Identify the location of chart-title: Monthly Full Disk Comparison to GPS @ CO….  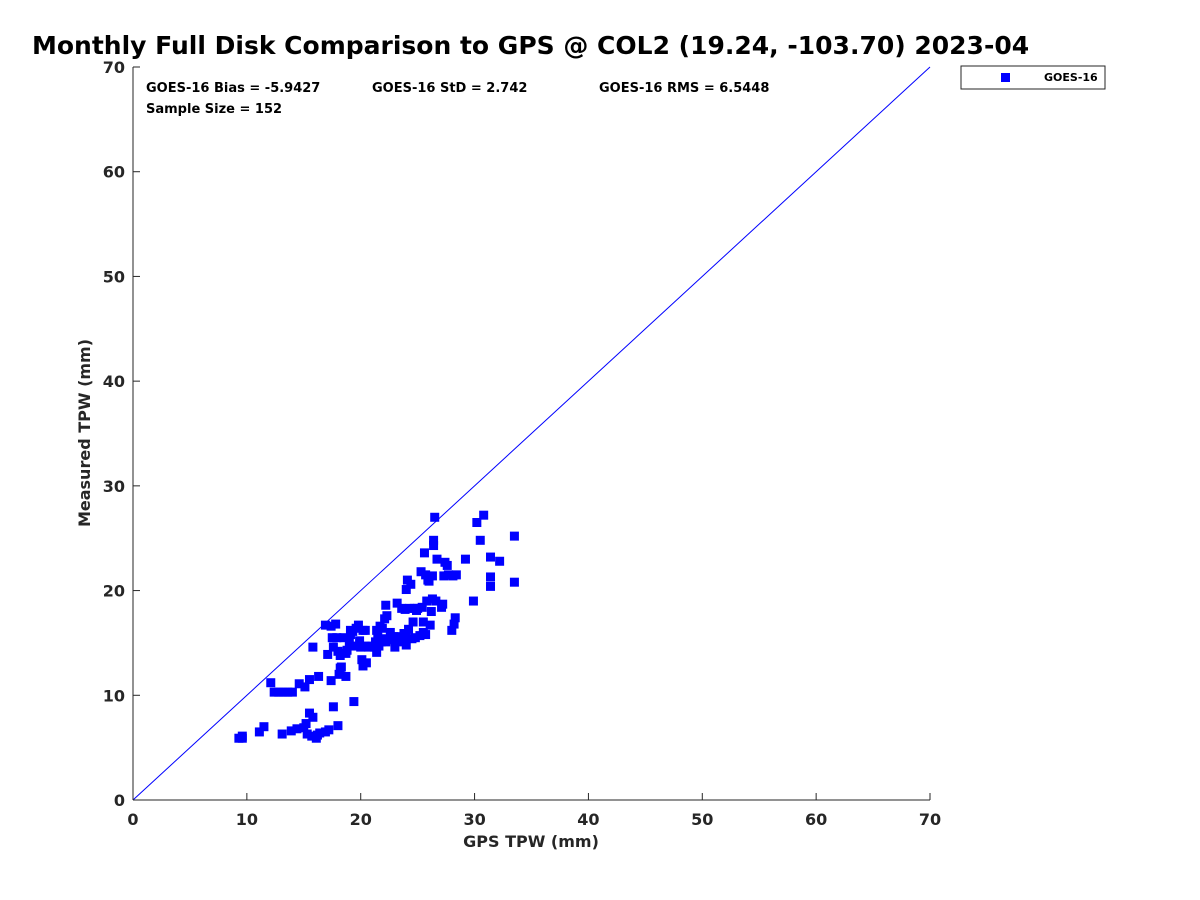
(530, 45).